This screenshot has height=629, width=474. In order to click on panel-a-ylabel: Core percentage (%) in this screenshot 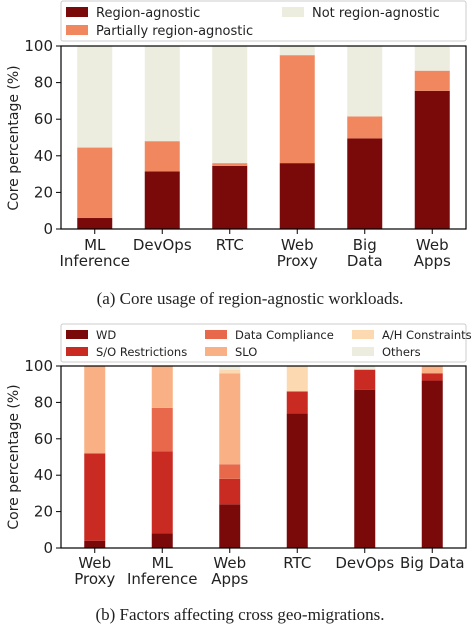, I will do `click(14, 137)`.